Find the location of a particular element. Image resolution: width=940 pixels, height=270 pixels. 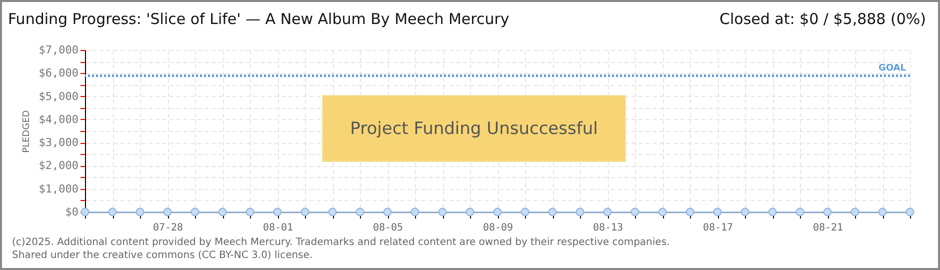

x-tick-label: 08-21 is located at coordinates (828, 228).